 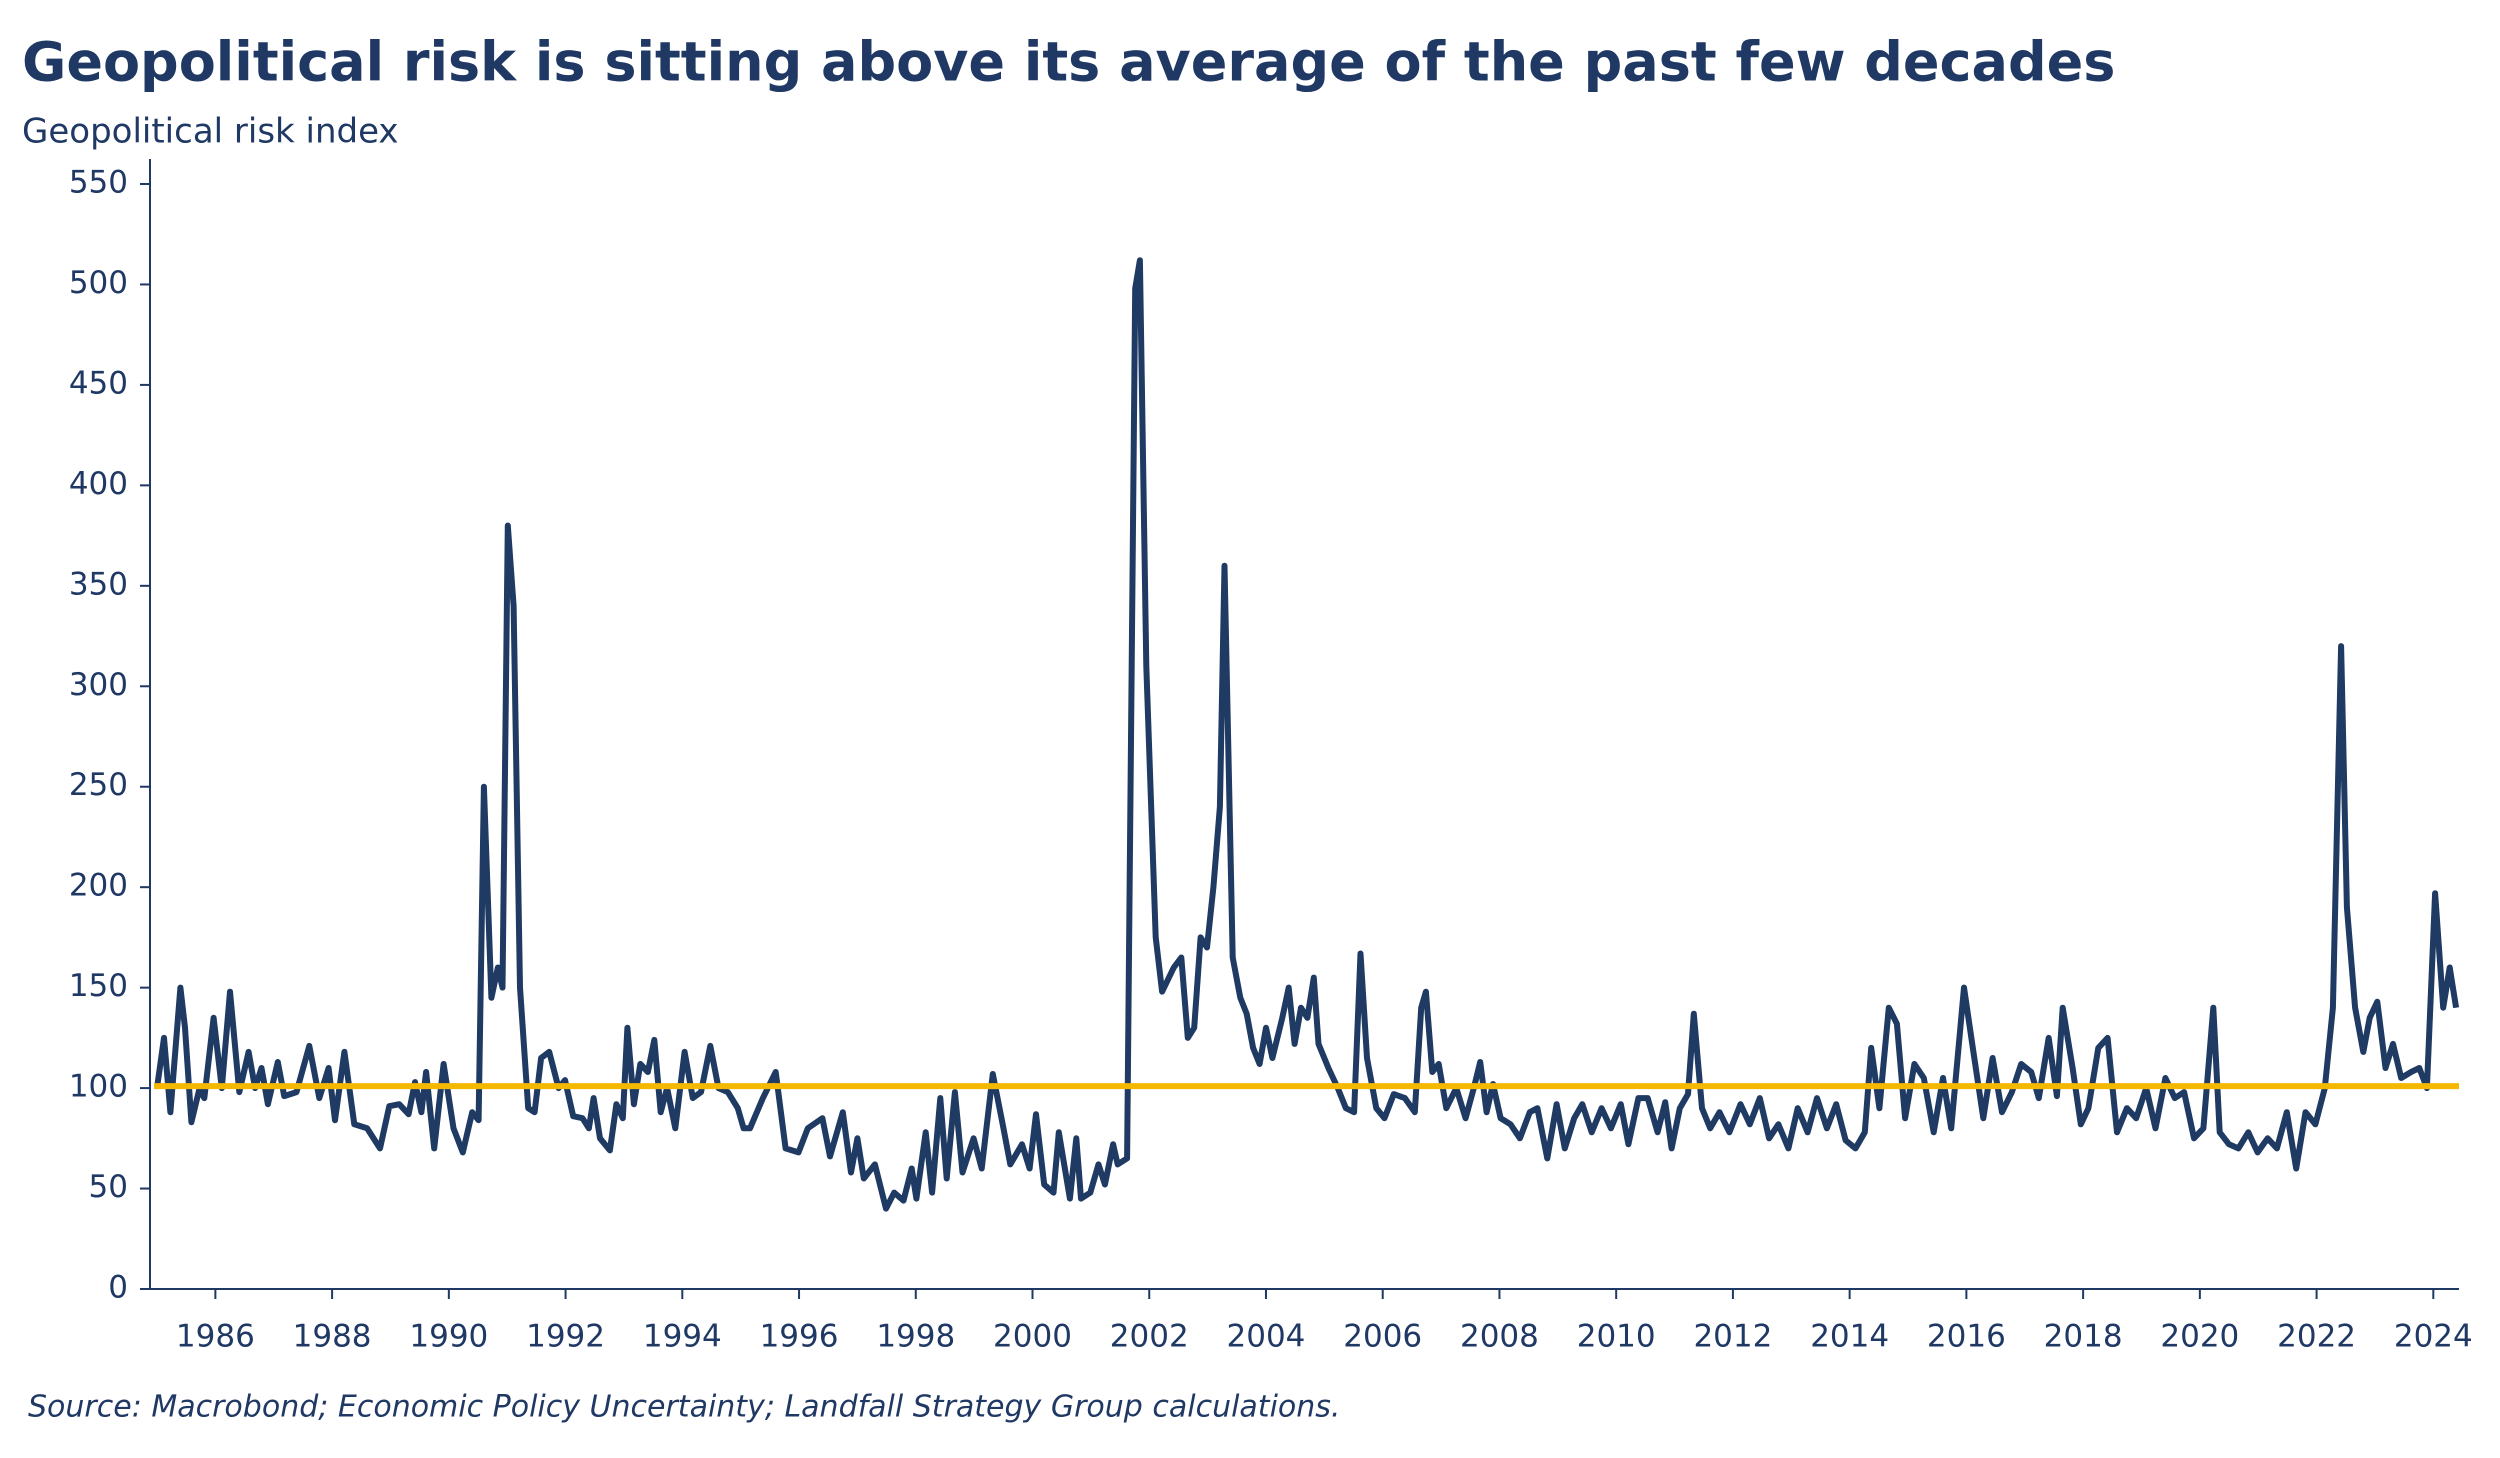 What do you see at coordinates (98, 886) in the screenshot?
I see `y-tick-label: 200` at bounding box center [98, 886].